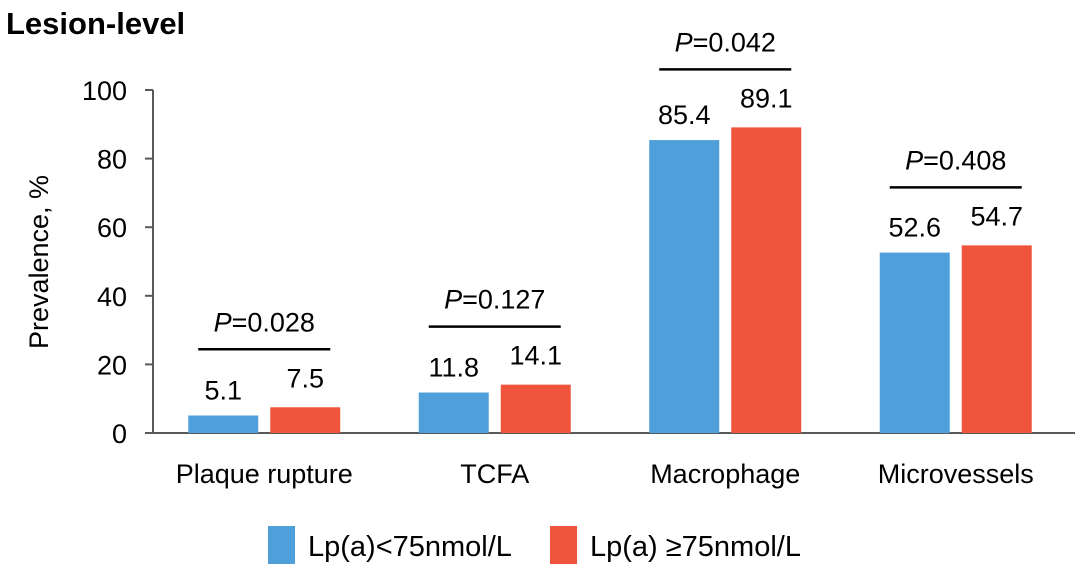 This screenshot has width=1080, height=578. What do you see at coordinates (695, 547) in the screenshot?
I see `legend-label: Lp(a) ≥75nmol/L` at bounding box center [695, 547].